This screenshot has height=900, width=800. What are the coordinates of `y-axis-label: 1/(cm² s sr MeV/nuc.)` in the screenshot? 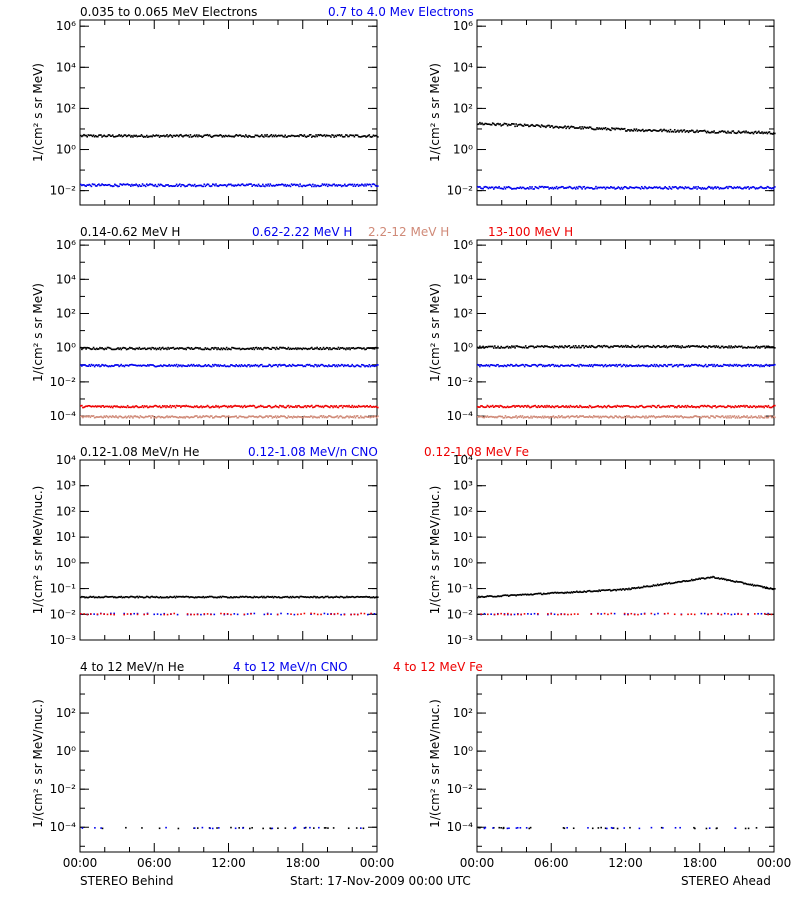 It's located at (38, 763).